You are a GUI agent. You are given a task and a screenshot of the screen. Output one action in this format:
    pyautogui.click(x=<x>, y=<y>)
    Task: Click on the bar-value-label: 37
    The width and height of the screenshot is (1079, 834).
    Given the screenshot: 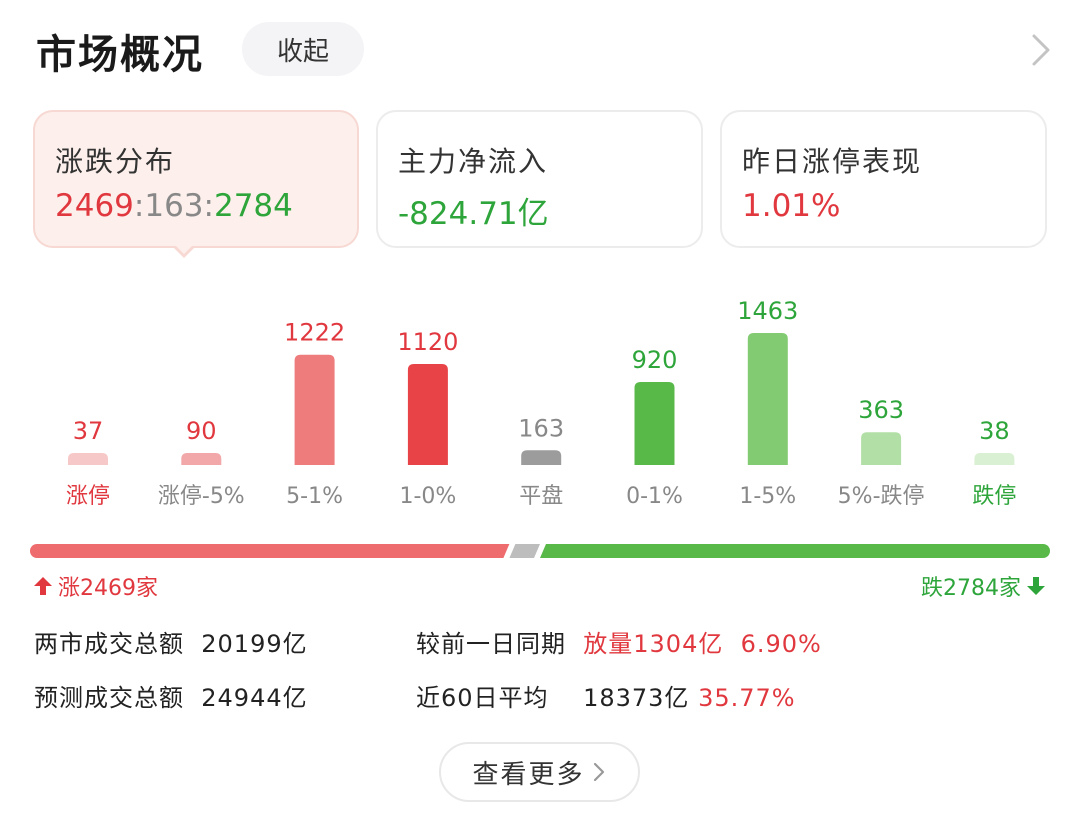 What is the action you would take?
    pyautogui.click(x=88, y=431)
    